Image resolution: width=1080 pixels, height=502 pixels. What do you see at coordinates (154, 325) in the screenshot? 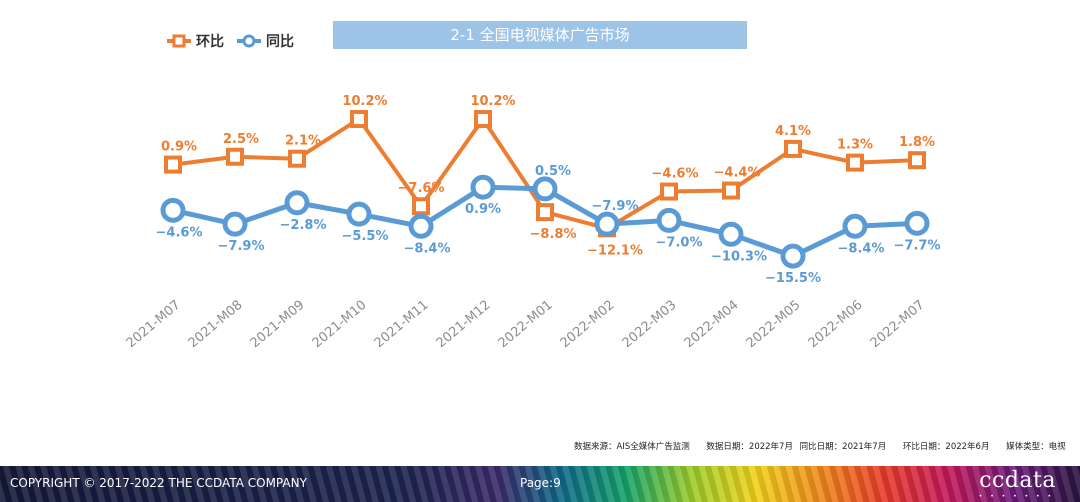
I see `x-axis-tick-label: 2021-M07` at bounding box center [154, 325].